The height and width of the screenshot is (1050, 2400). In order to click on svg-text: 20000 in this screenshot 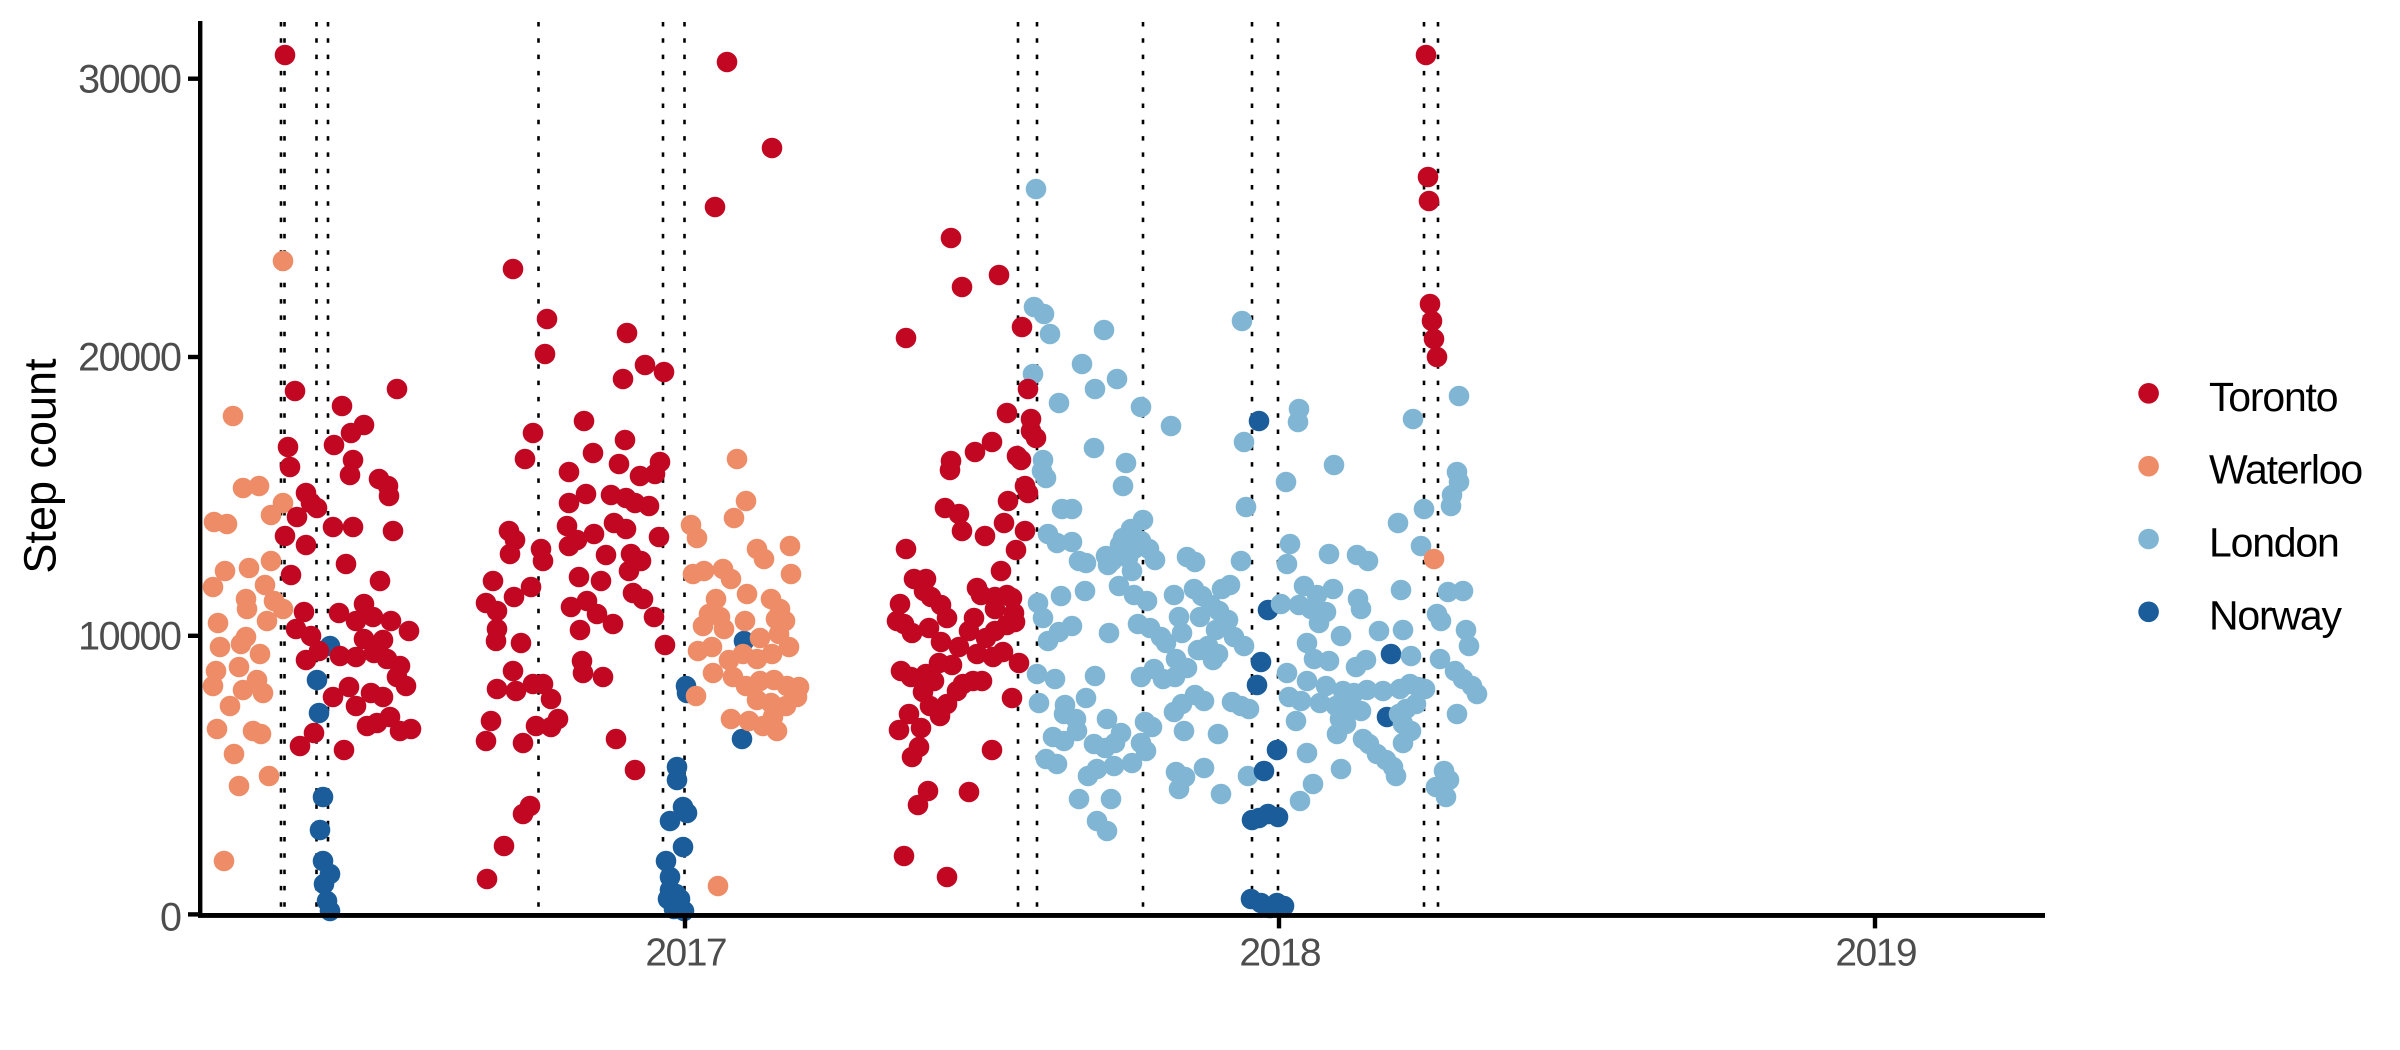, I will do `click(129, 358)`.